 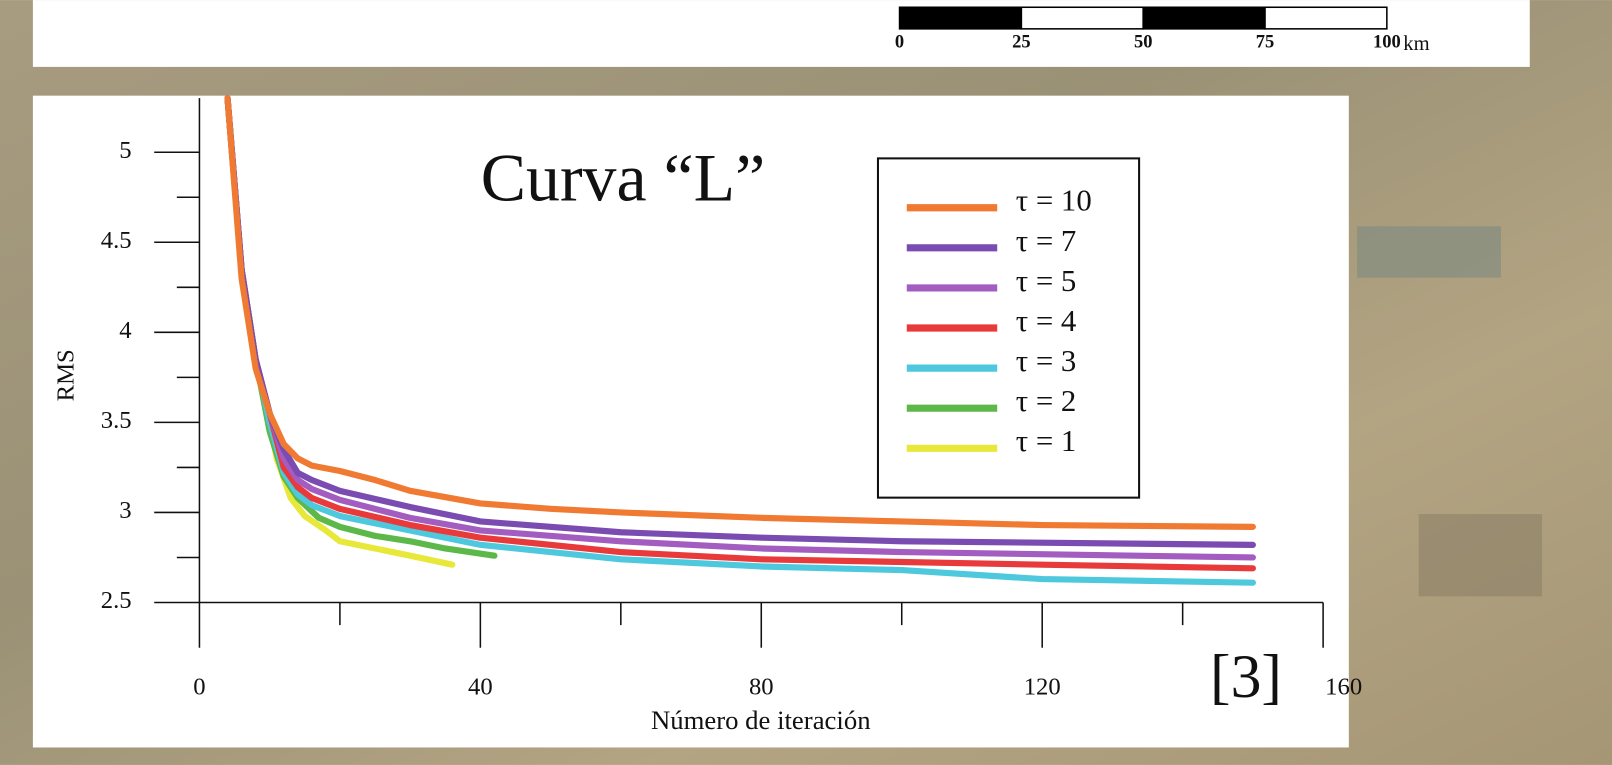 What do you see at coordinates (125, 510) in the screenshot?
I see `y-tick-label: 3` at bounding box center [125, 510].